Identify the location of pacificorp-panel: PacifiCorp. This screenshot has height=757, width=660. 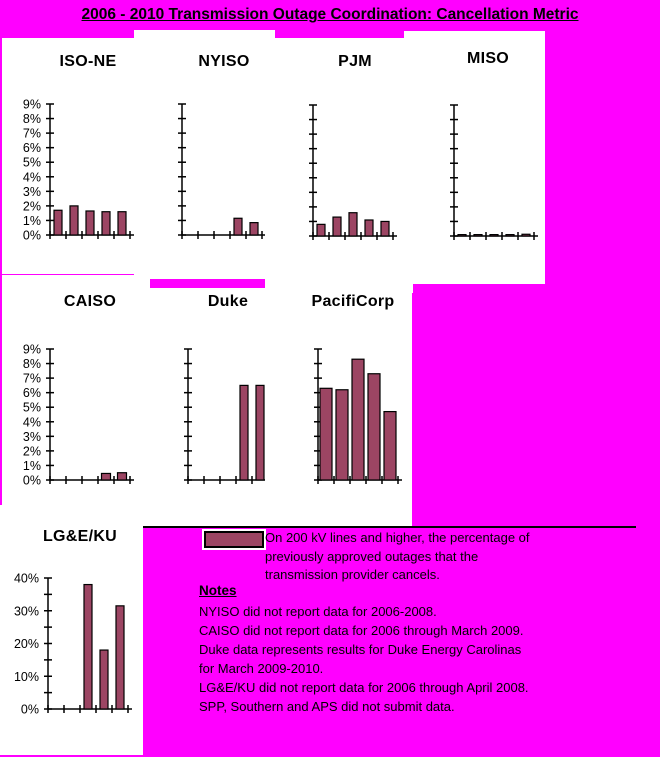
(338, 410).